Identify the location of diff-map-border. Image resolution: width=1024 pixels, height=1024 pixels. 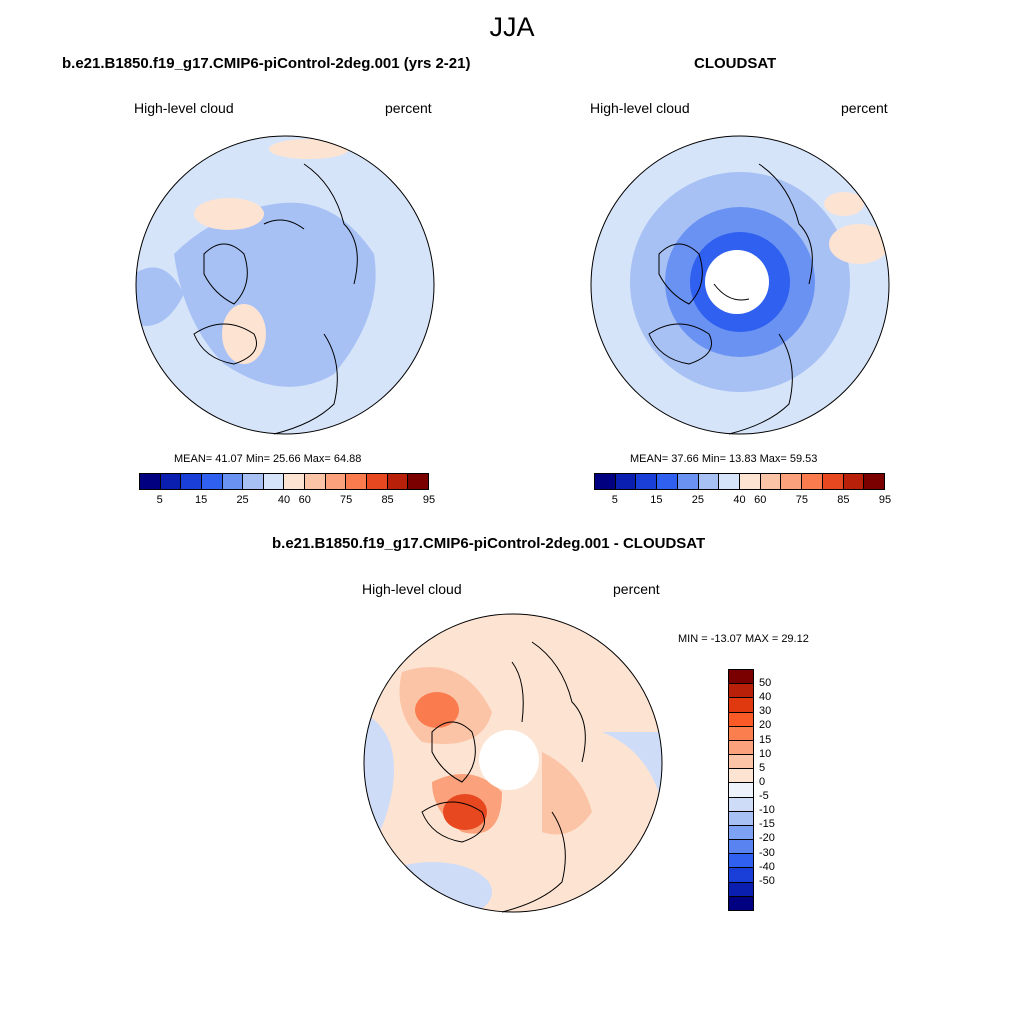
(513, 763).